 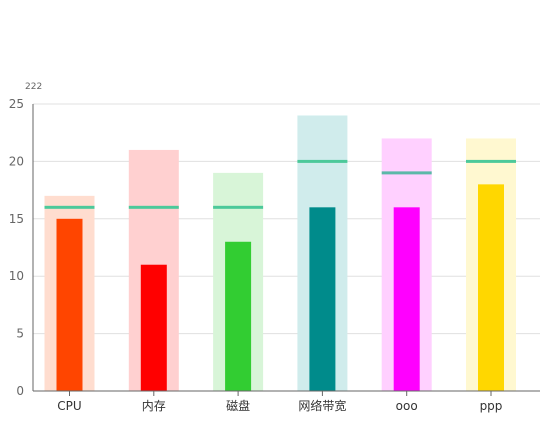 I want to click on x-tick-label-4: ooo, so click(x=407, y=406).